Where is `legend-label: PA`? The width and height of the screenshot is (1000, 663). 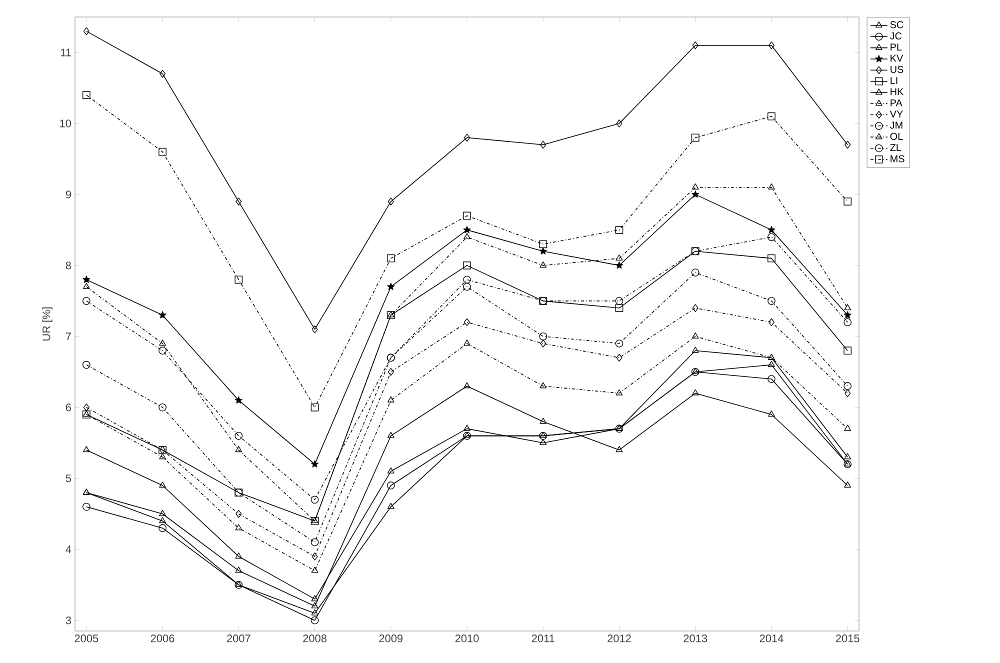
legend-label: PA is located at coordinates (896, 102).